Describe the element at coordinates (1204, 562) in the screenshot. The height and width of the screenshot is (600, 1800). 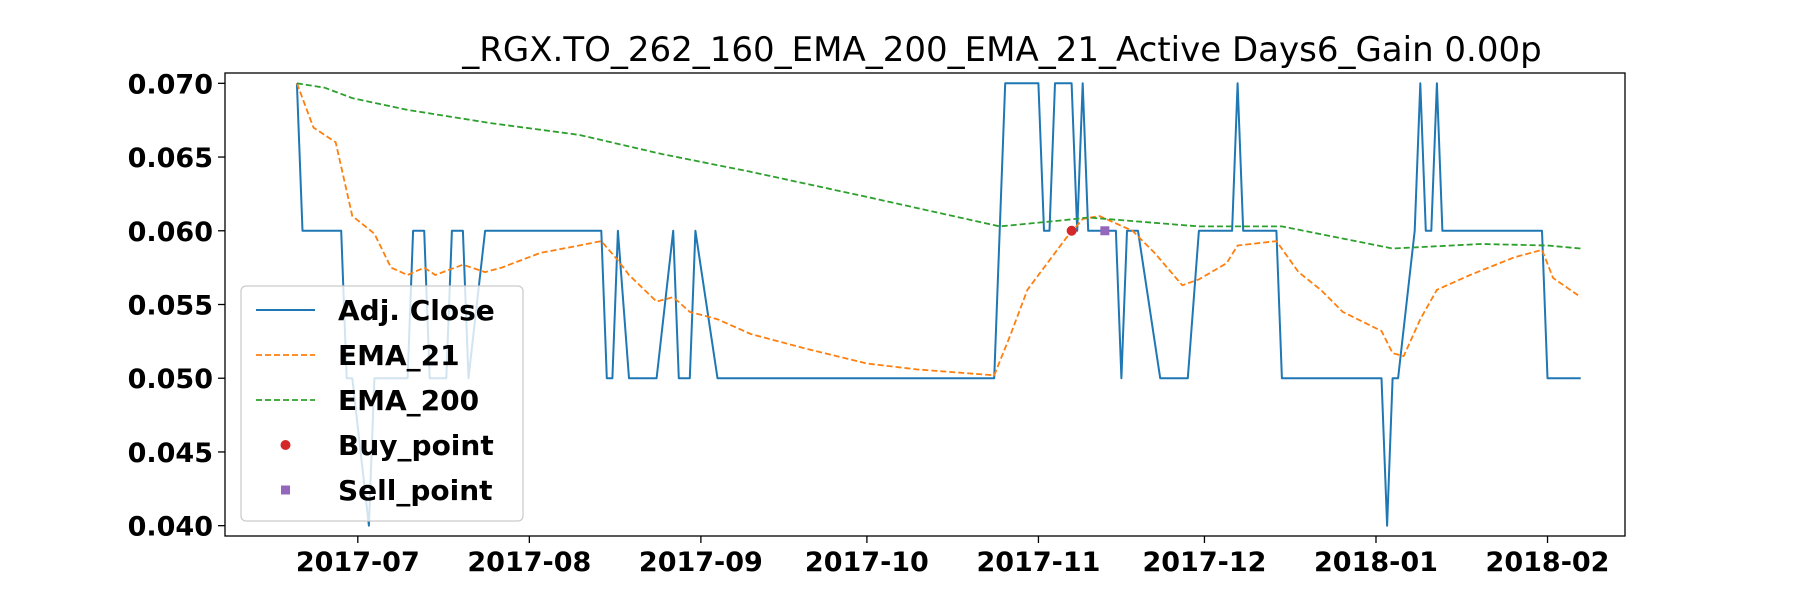
I see `x-tick-label: 2017-12` at that location.